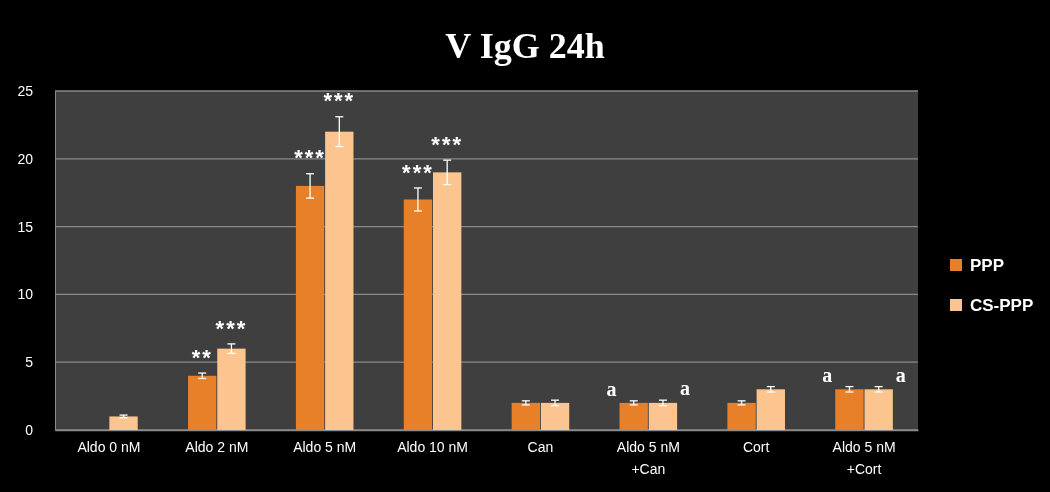 The height and width of the screenshot is (492, 1050). Describe the element at coordinates (217, 447) in the screenshot. I see `x-tick-label: Aldo 2 nM` at that location.